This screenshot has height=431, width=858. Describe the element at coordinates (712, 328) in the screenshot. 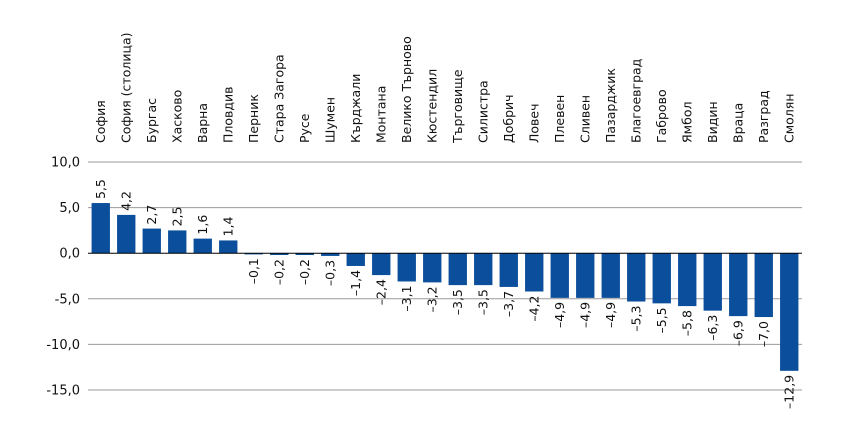

I see `data-label: –6,3` at that location.